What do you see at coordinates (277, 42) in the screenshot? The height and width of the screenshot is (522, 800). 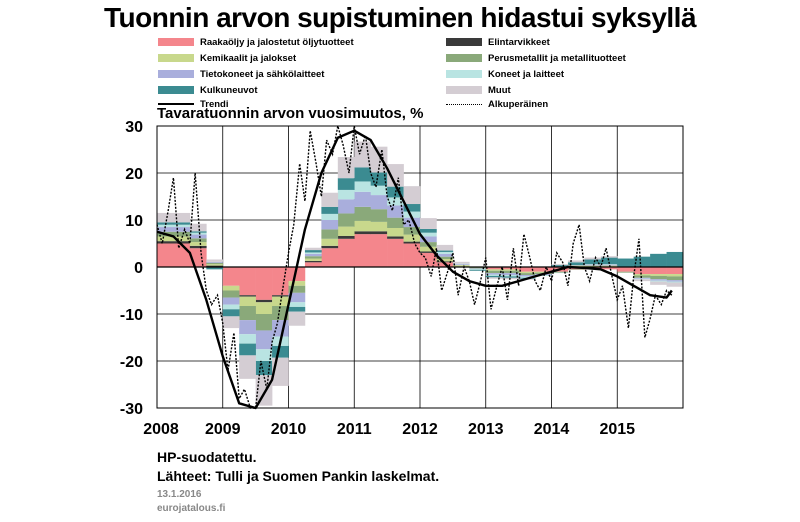 I see `legend-label-oil: Raakaöljy ja jalostetut öljytuotteet` at bounding box center [277, 42].